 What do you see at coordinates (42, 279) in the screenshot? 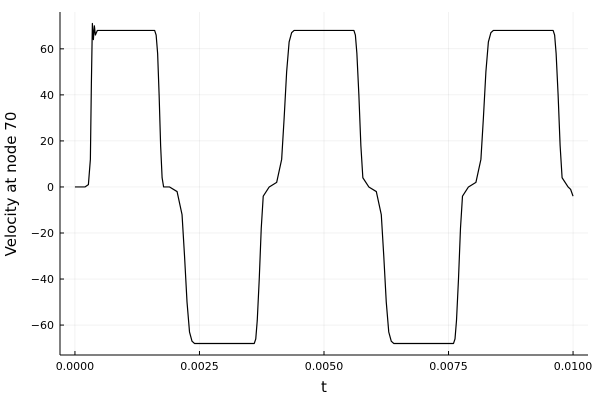
I see `y-tick-label-1: −40` at bounding box center [42, 279].